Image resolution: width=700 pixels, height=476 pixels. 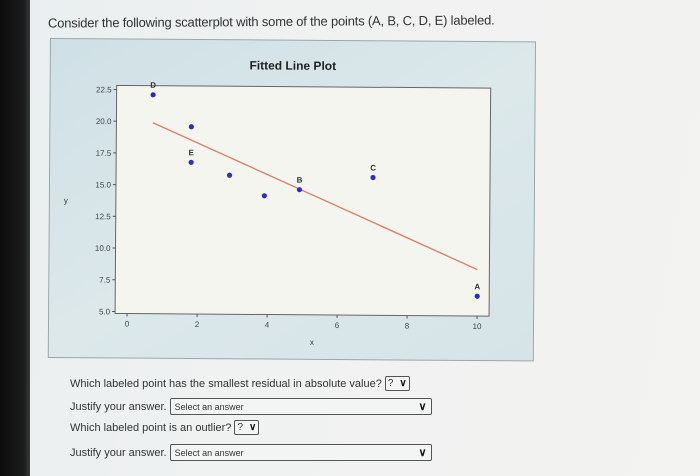 I want to click on y-tick-label: 5.0, so click(x=105, y=311).